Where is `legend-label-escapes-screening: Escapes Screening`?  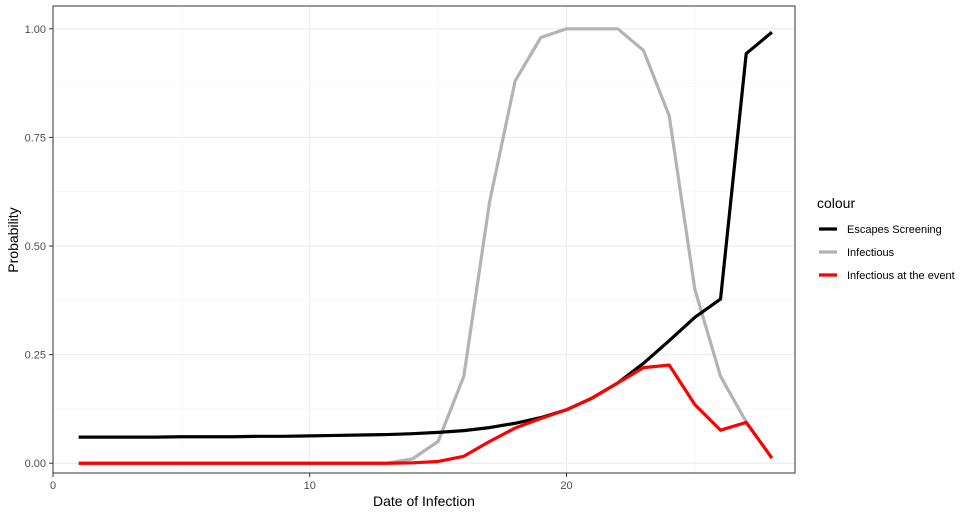 legend-label-escapes-screening: Escapes Screening is located at coordinates (894, 230).